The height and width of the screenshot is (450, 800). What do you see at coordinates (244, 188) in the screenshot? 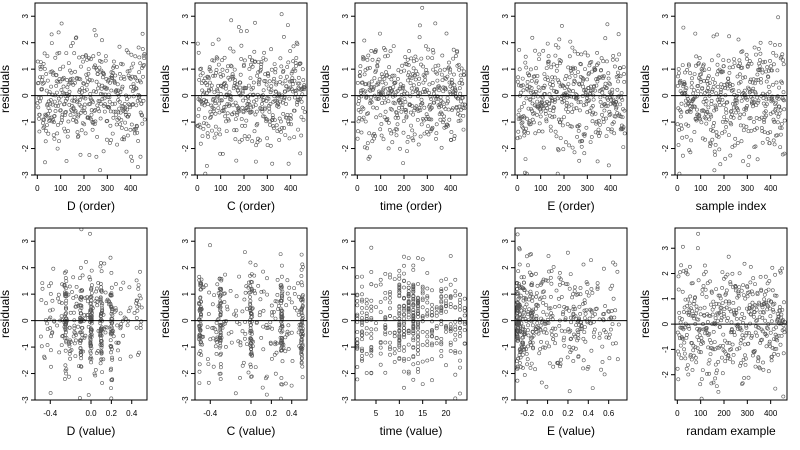
I see `x-tick-label: 200` at bounding box center [244, 188].